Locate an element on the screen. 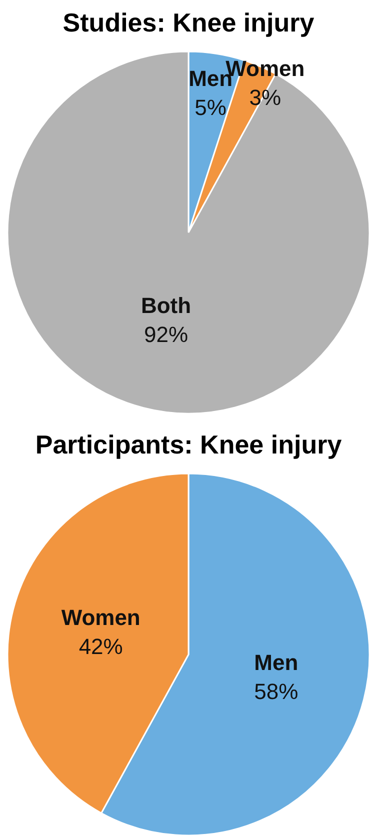  data-label: 5% is located at coordinates (210, 107).